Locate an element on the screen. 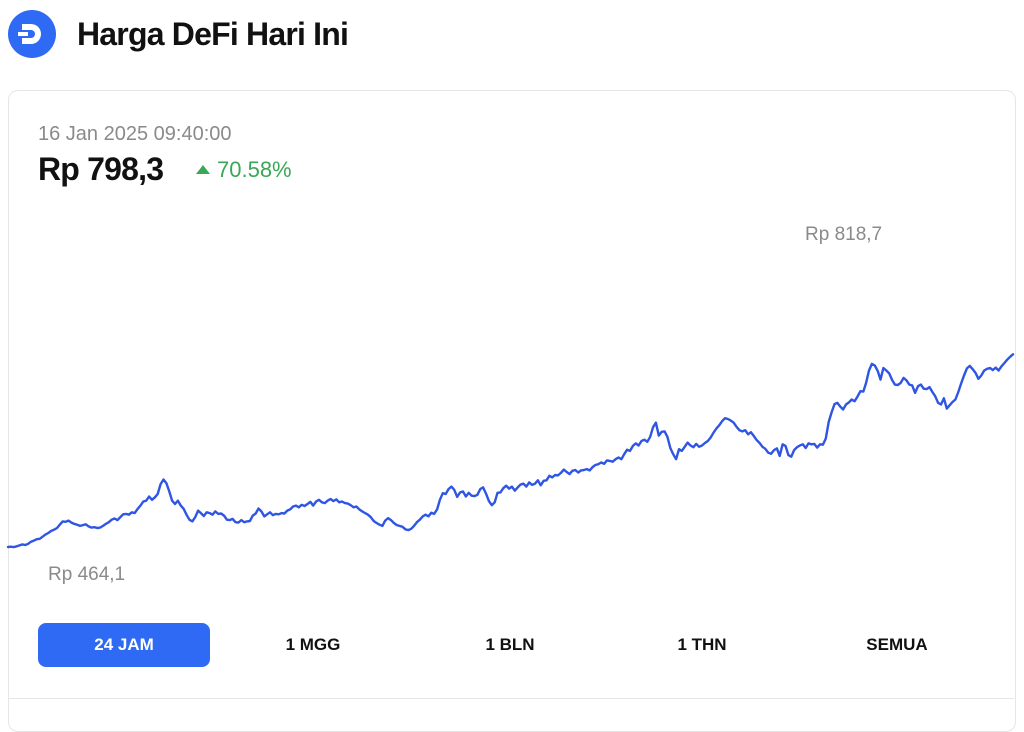 This screenshot has width=1024, height=732. current-price: Rp 798,3 is located at coordinates (101, 169).